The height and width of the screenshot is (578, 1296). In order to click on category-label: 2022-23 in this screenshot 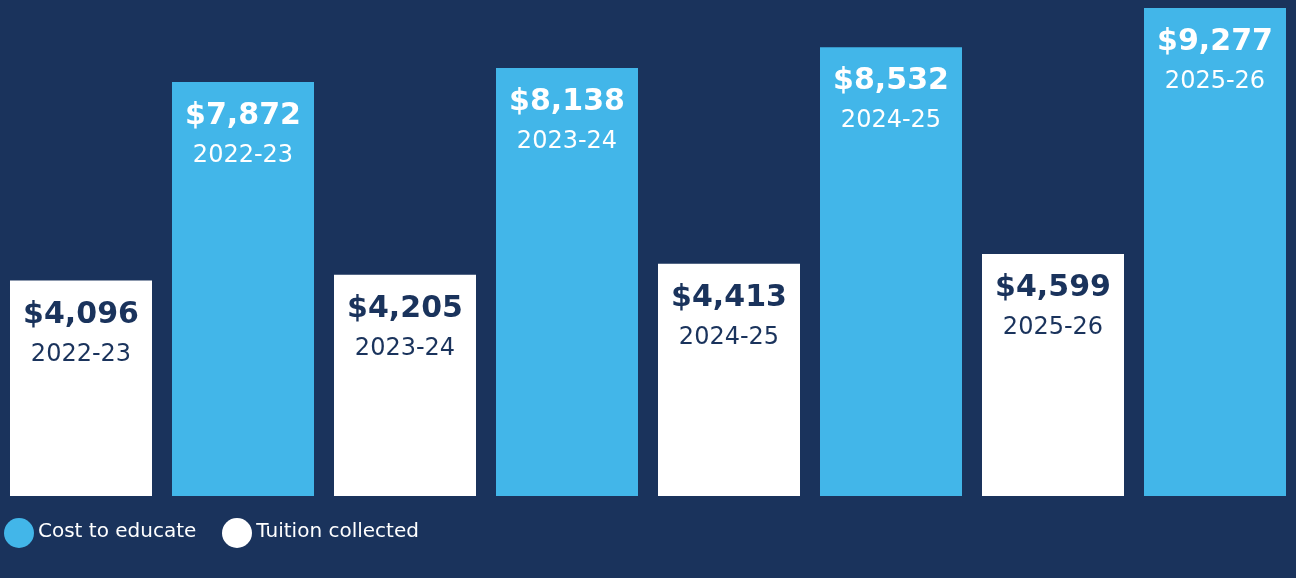, I will do `click(243, 153)`.